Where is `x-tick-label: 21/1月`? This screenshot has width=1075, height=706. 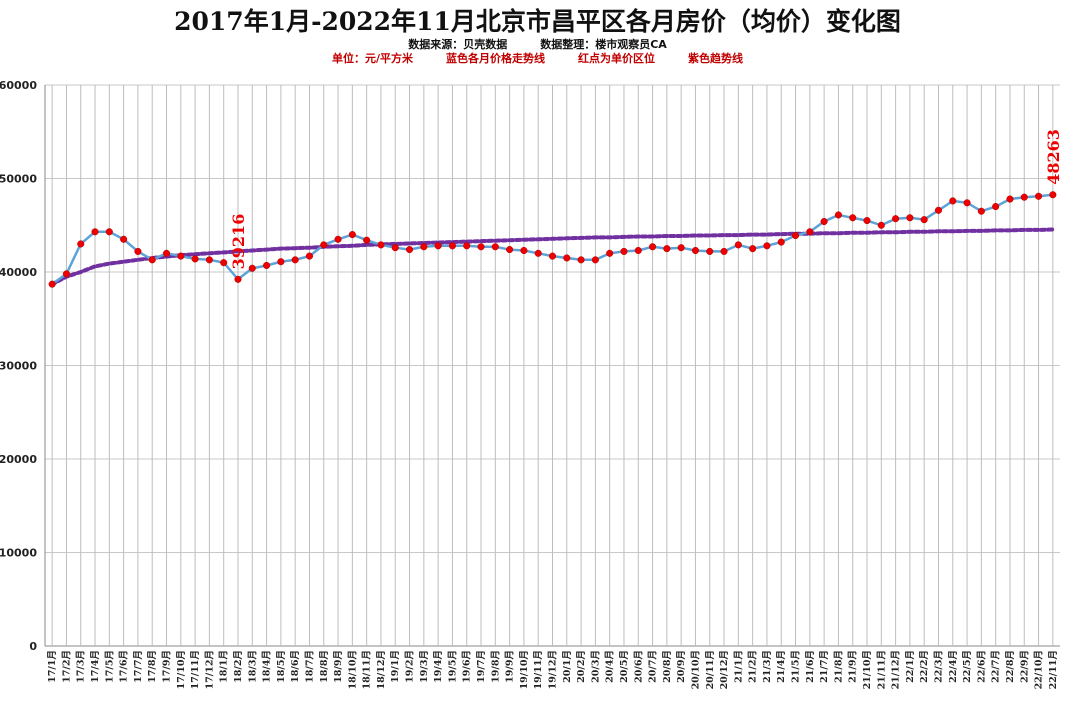
x-tick-label: 21/1月 is located at coordinates (738, 666).